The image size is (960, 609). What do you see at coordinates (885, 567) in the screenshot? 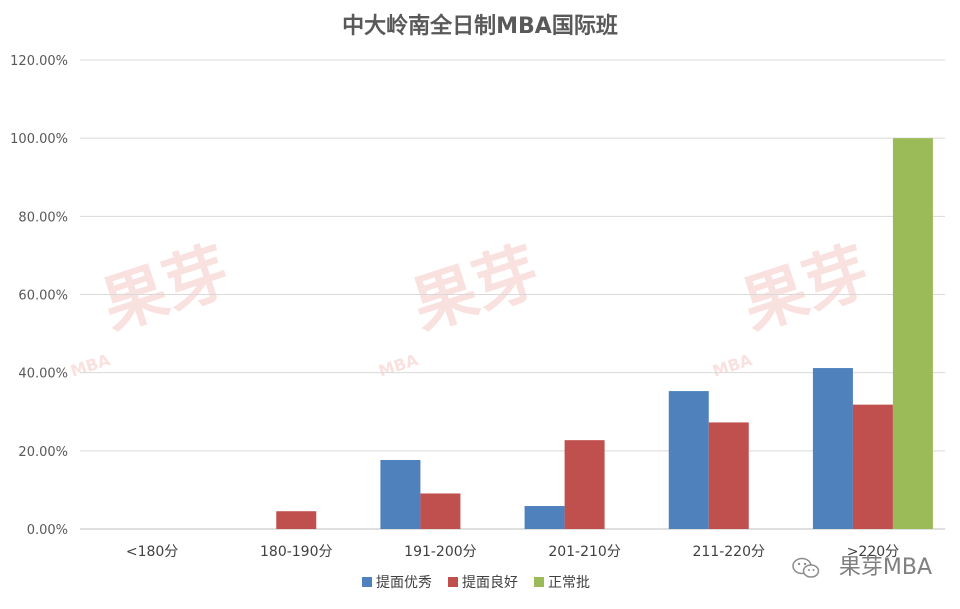
I see `brand-label: 果芽MBA` at bounding box center [885, 567].